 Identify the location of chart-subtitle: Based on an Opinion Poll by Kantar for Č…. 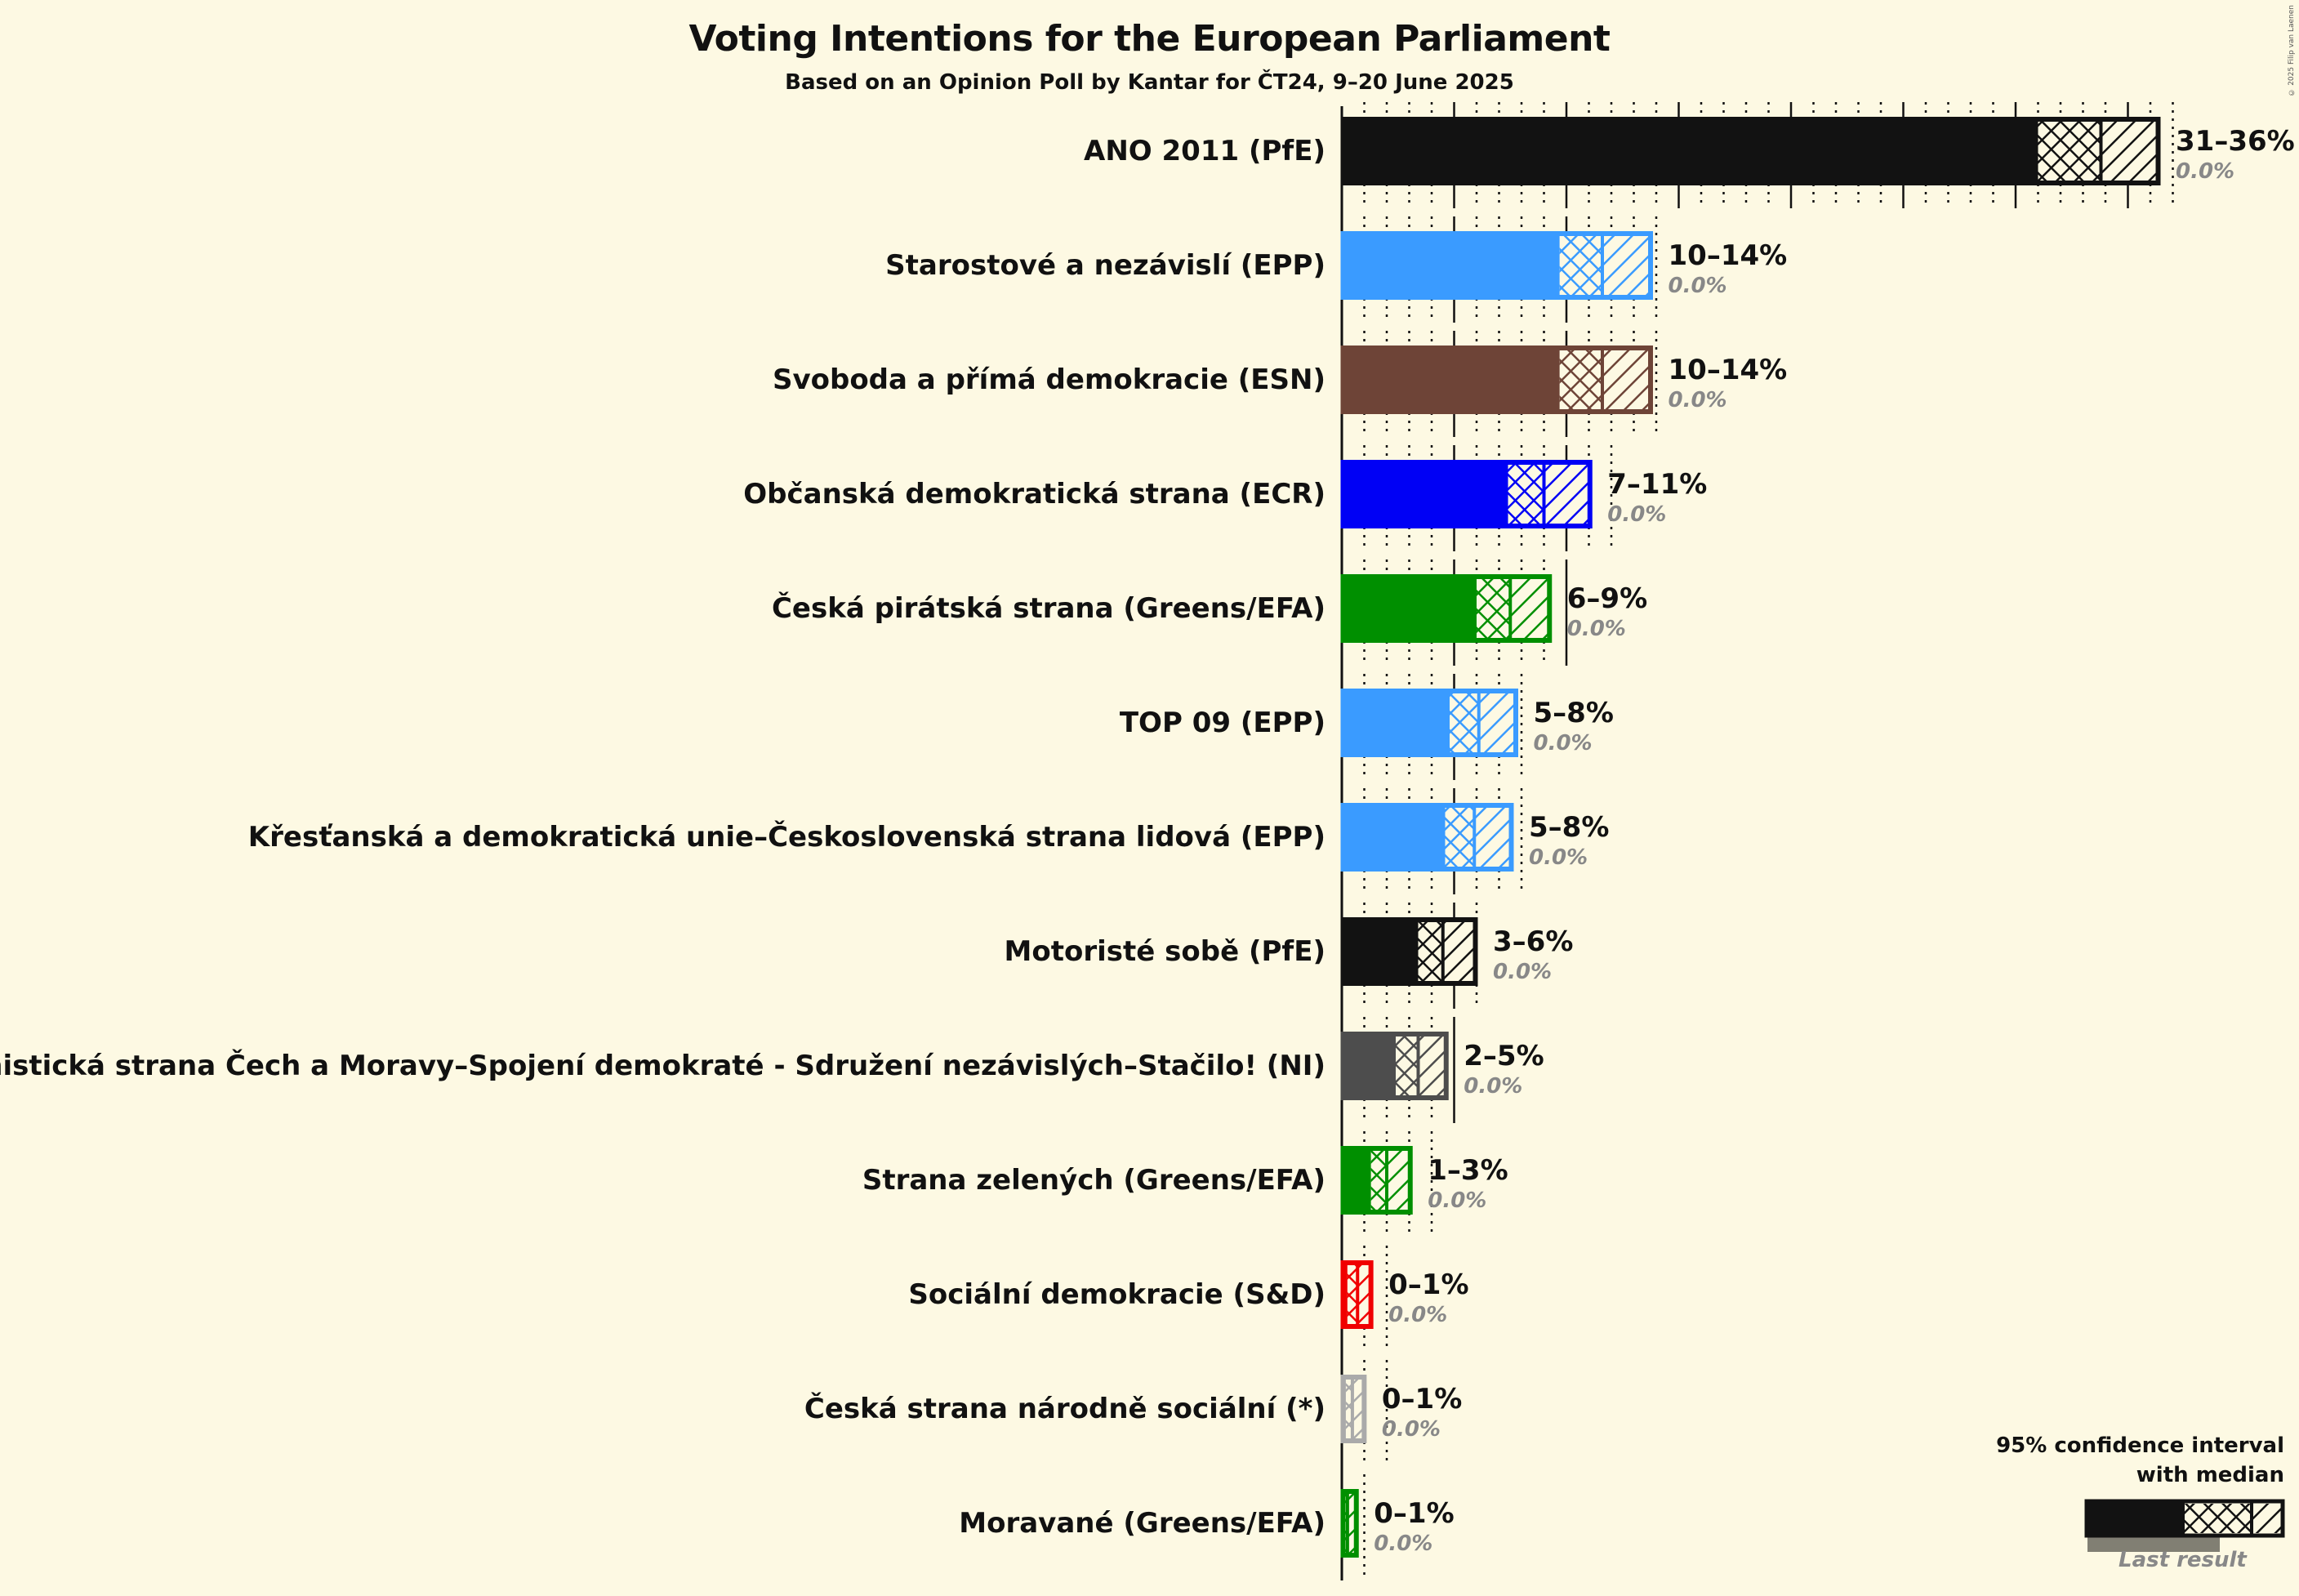
(1149, 82).